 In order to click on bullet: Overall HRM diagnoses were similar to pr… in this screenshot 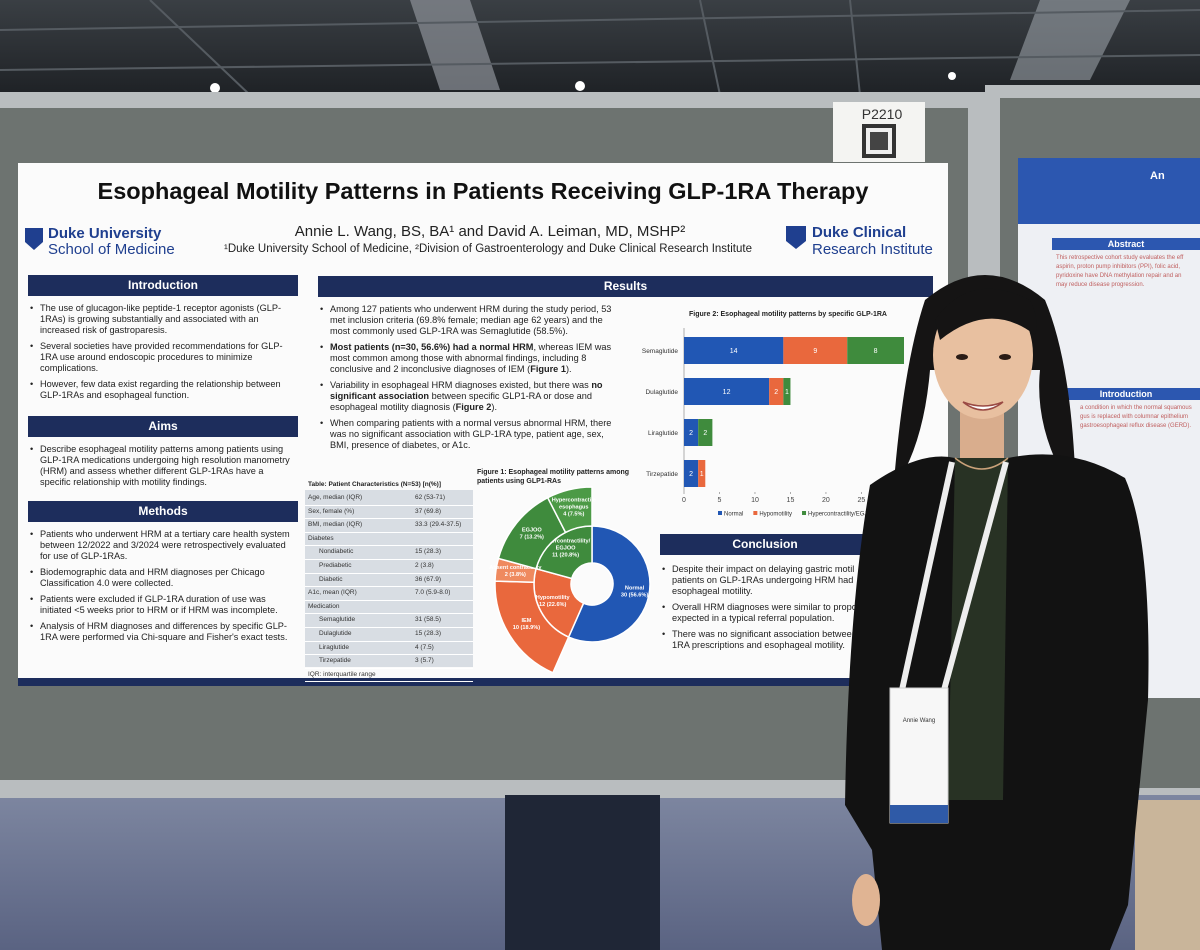, I will do `click(764, 613)`.